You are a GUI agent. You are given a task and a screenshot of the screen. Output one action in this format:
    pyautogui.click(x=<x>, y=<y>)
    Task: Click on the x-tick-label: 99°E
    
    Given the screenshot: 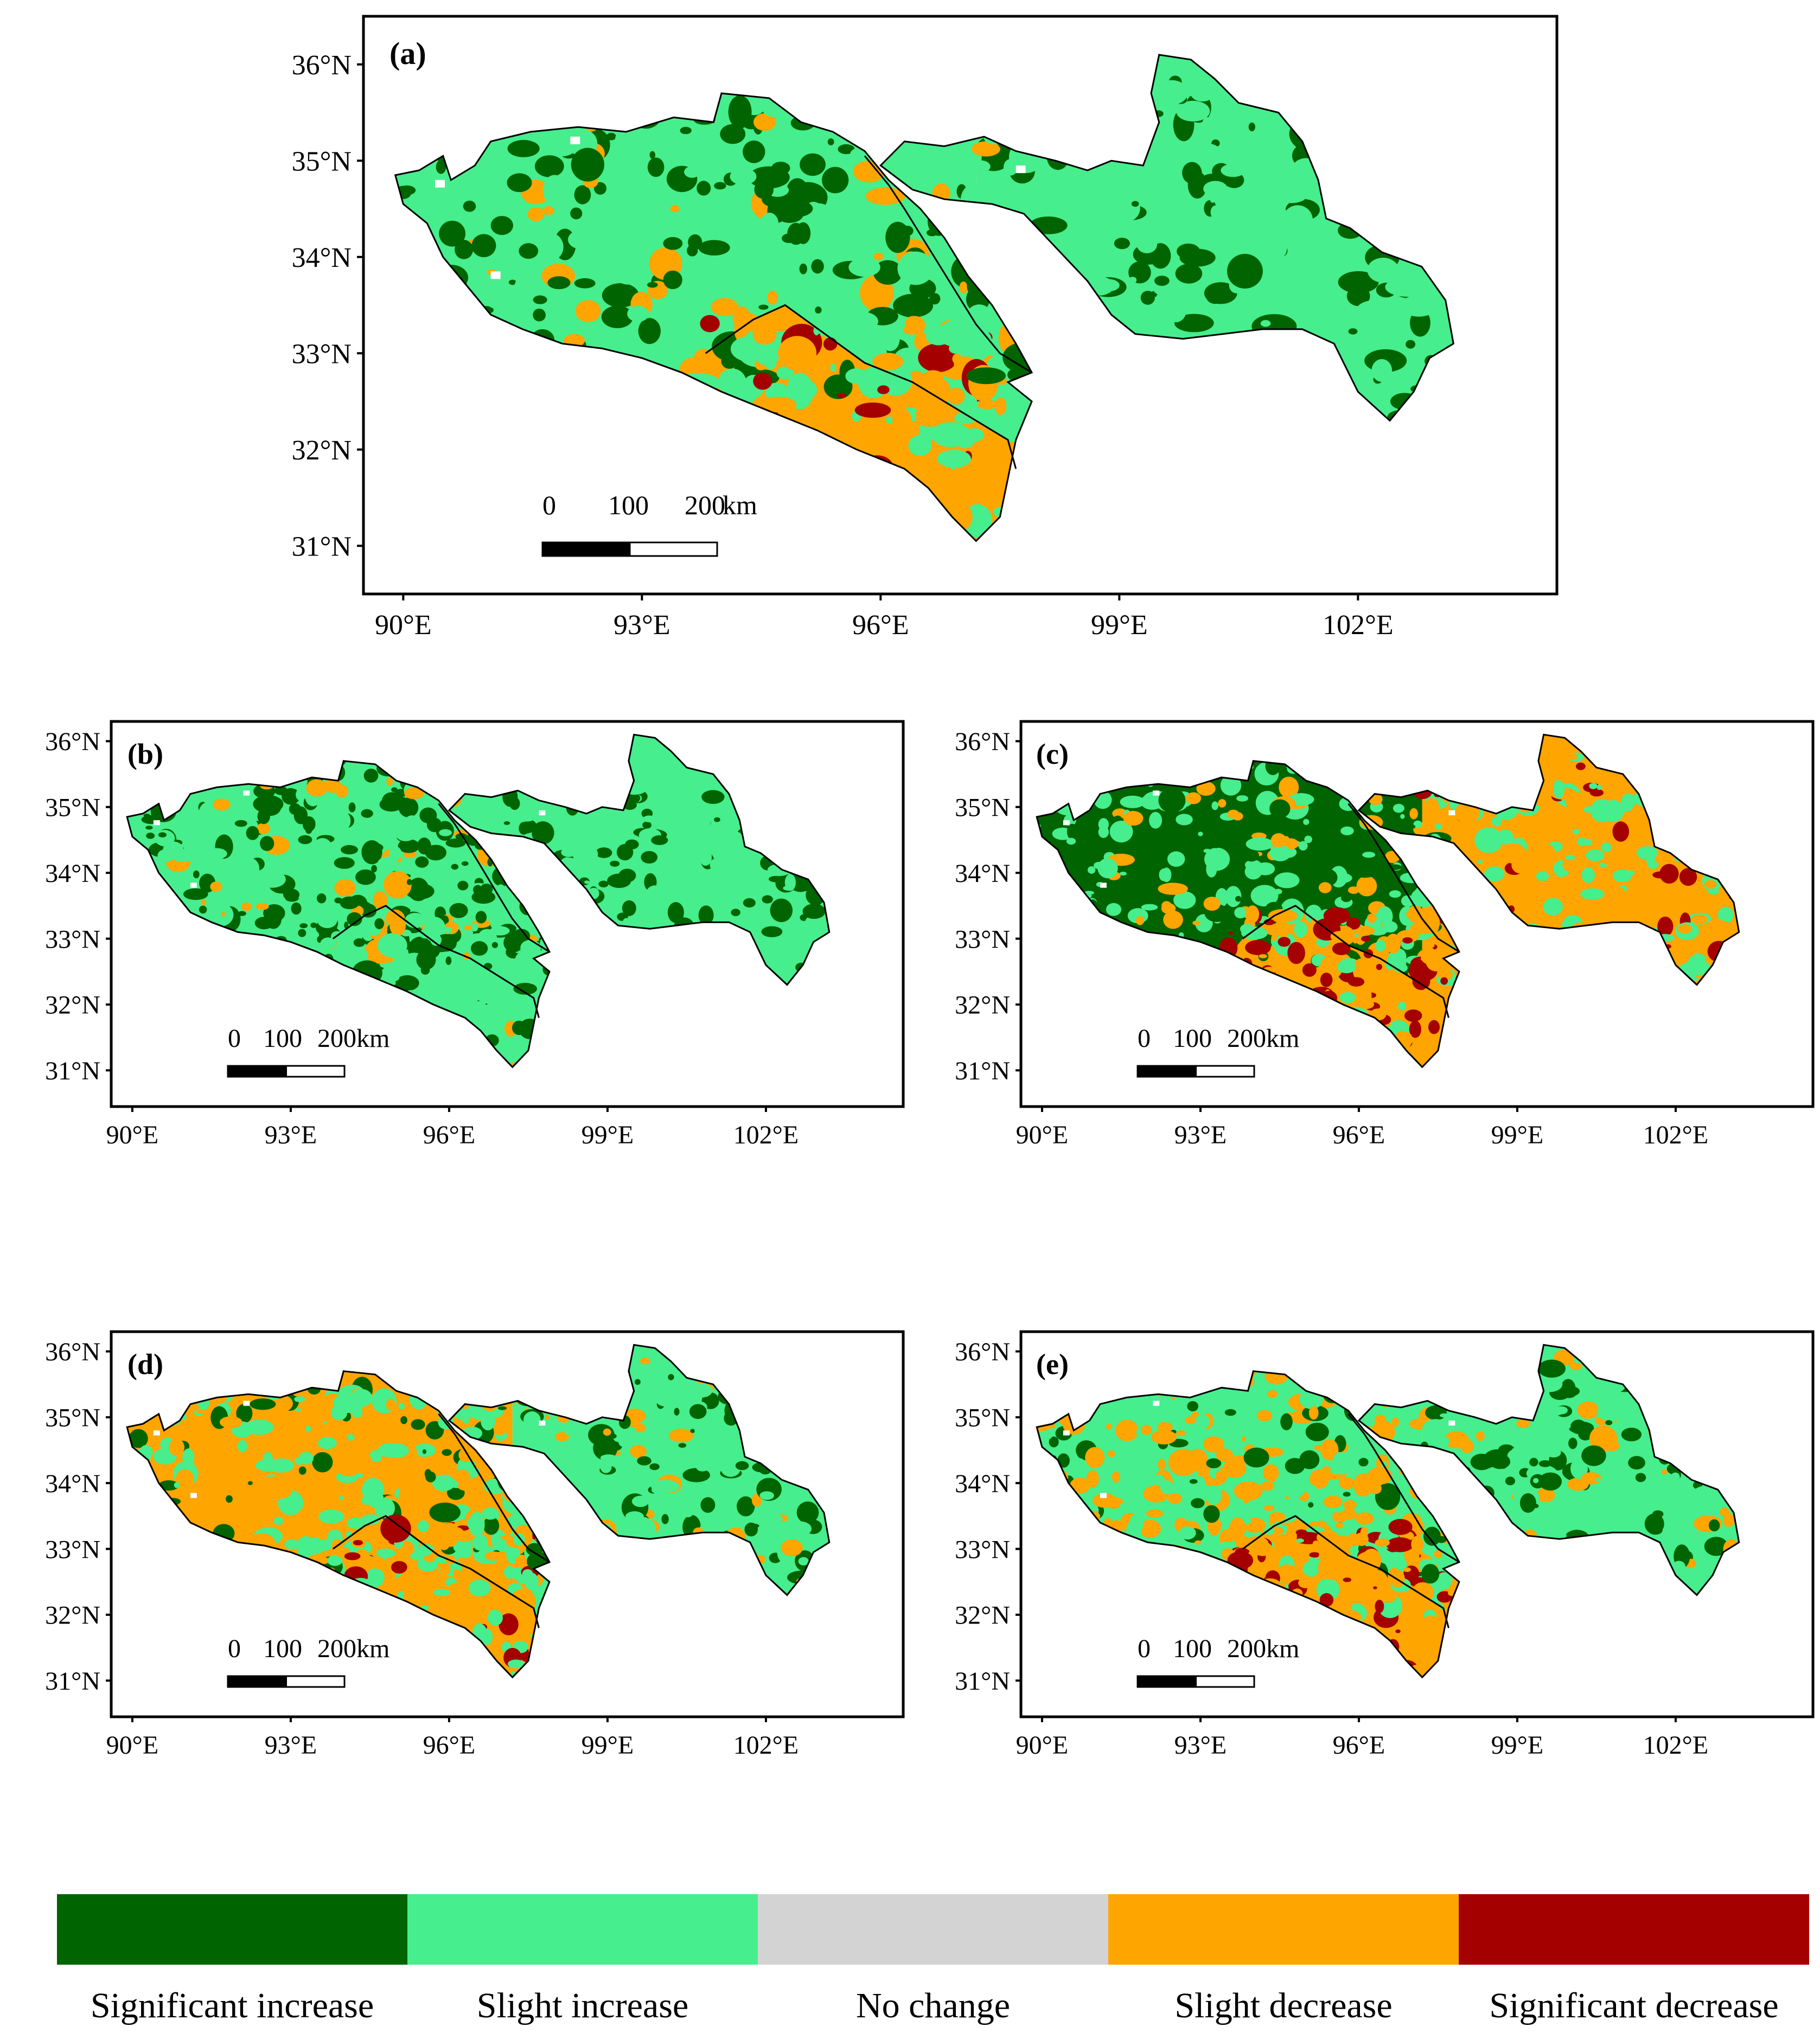 What is the action you would take?
    pyautogui.click(x=1119, y=625)
    